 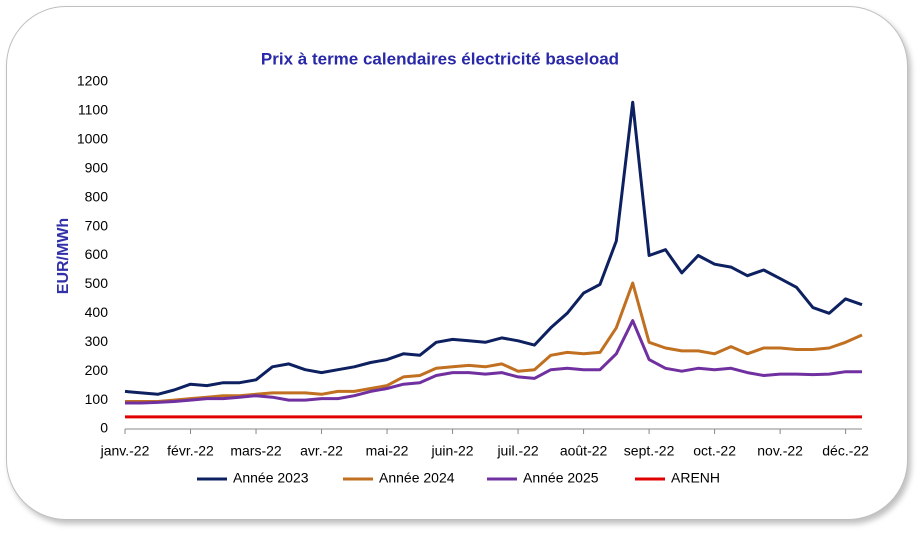 I want to click on y-axis-label: EUR/MWh, so click(x=63, y=256).